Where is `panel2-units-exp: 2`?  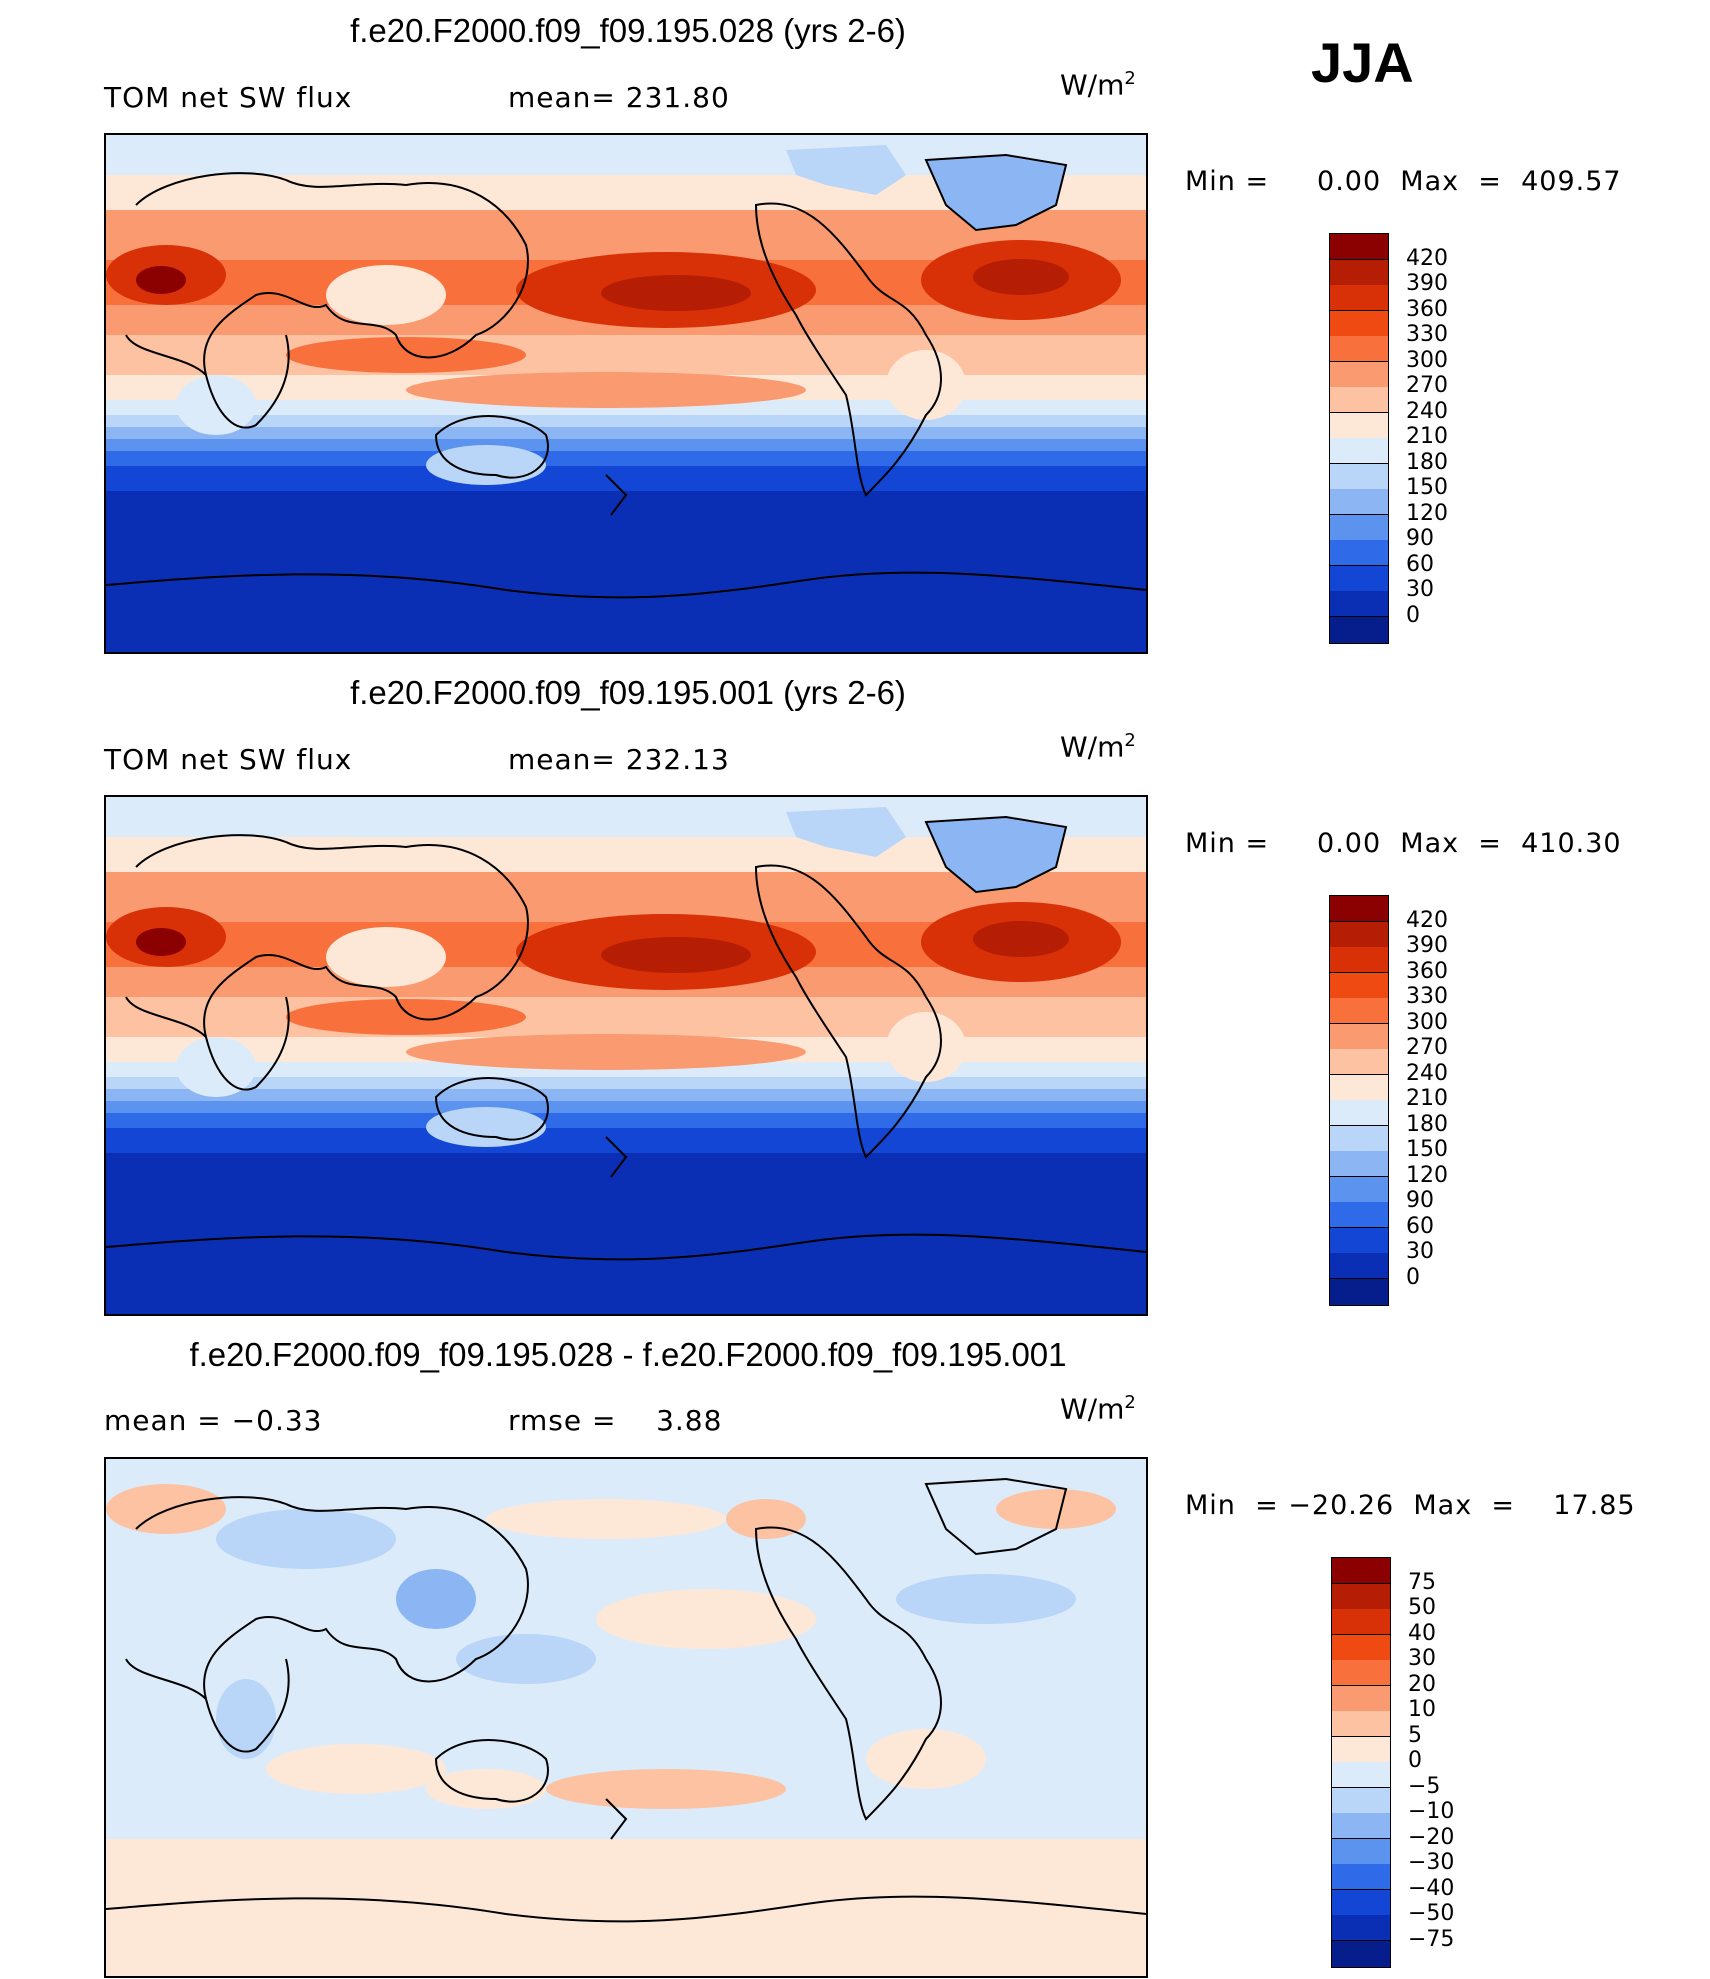
panel2-units-exp: 2 is located at coordinates (1130, 740).